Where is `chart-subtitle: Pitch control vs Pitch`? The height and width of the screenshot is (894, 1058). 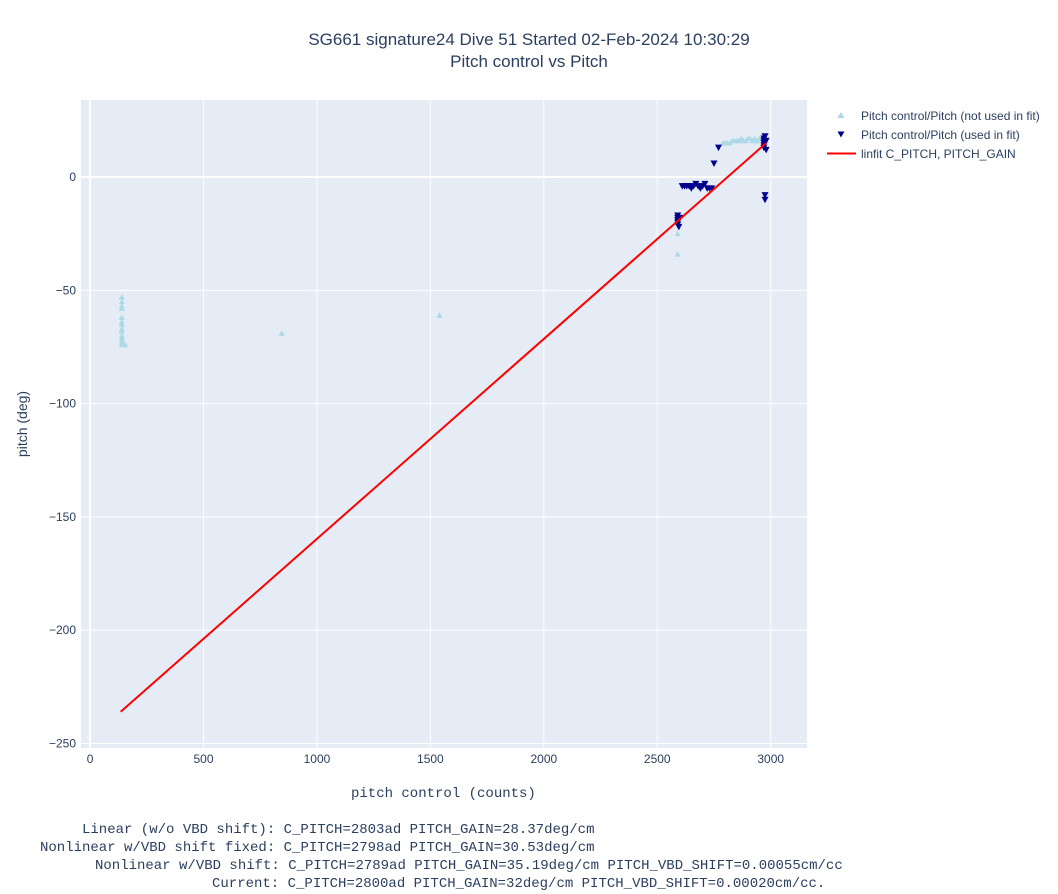 chart-subtitle: Pitch control vs Pitch is located at coordinates (529, 61).